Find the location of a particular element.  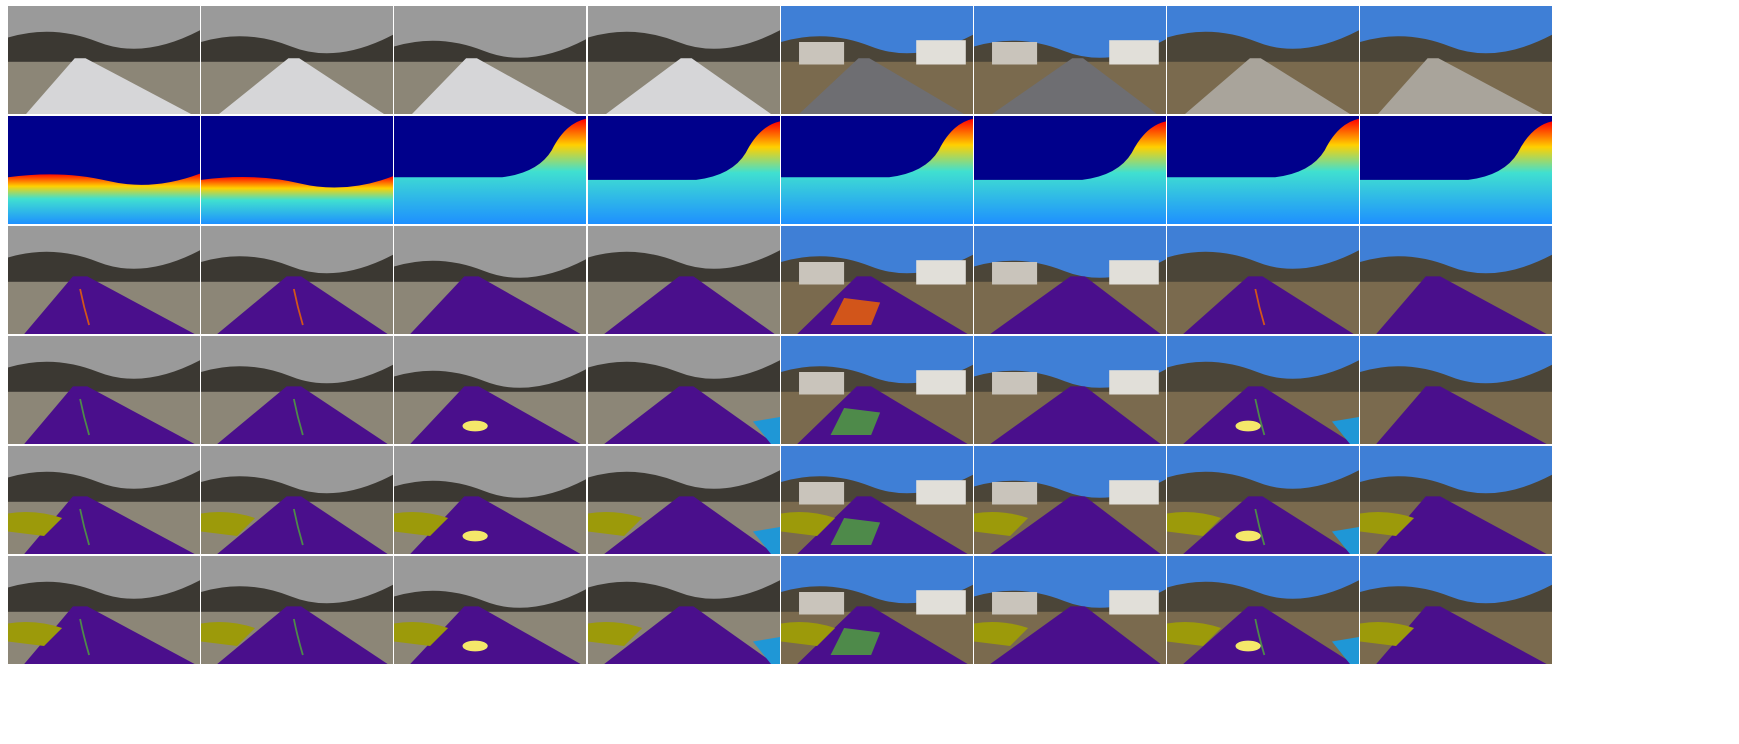

cell-depth-snowy-road-with-truck is located at coordinates (684, 170).